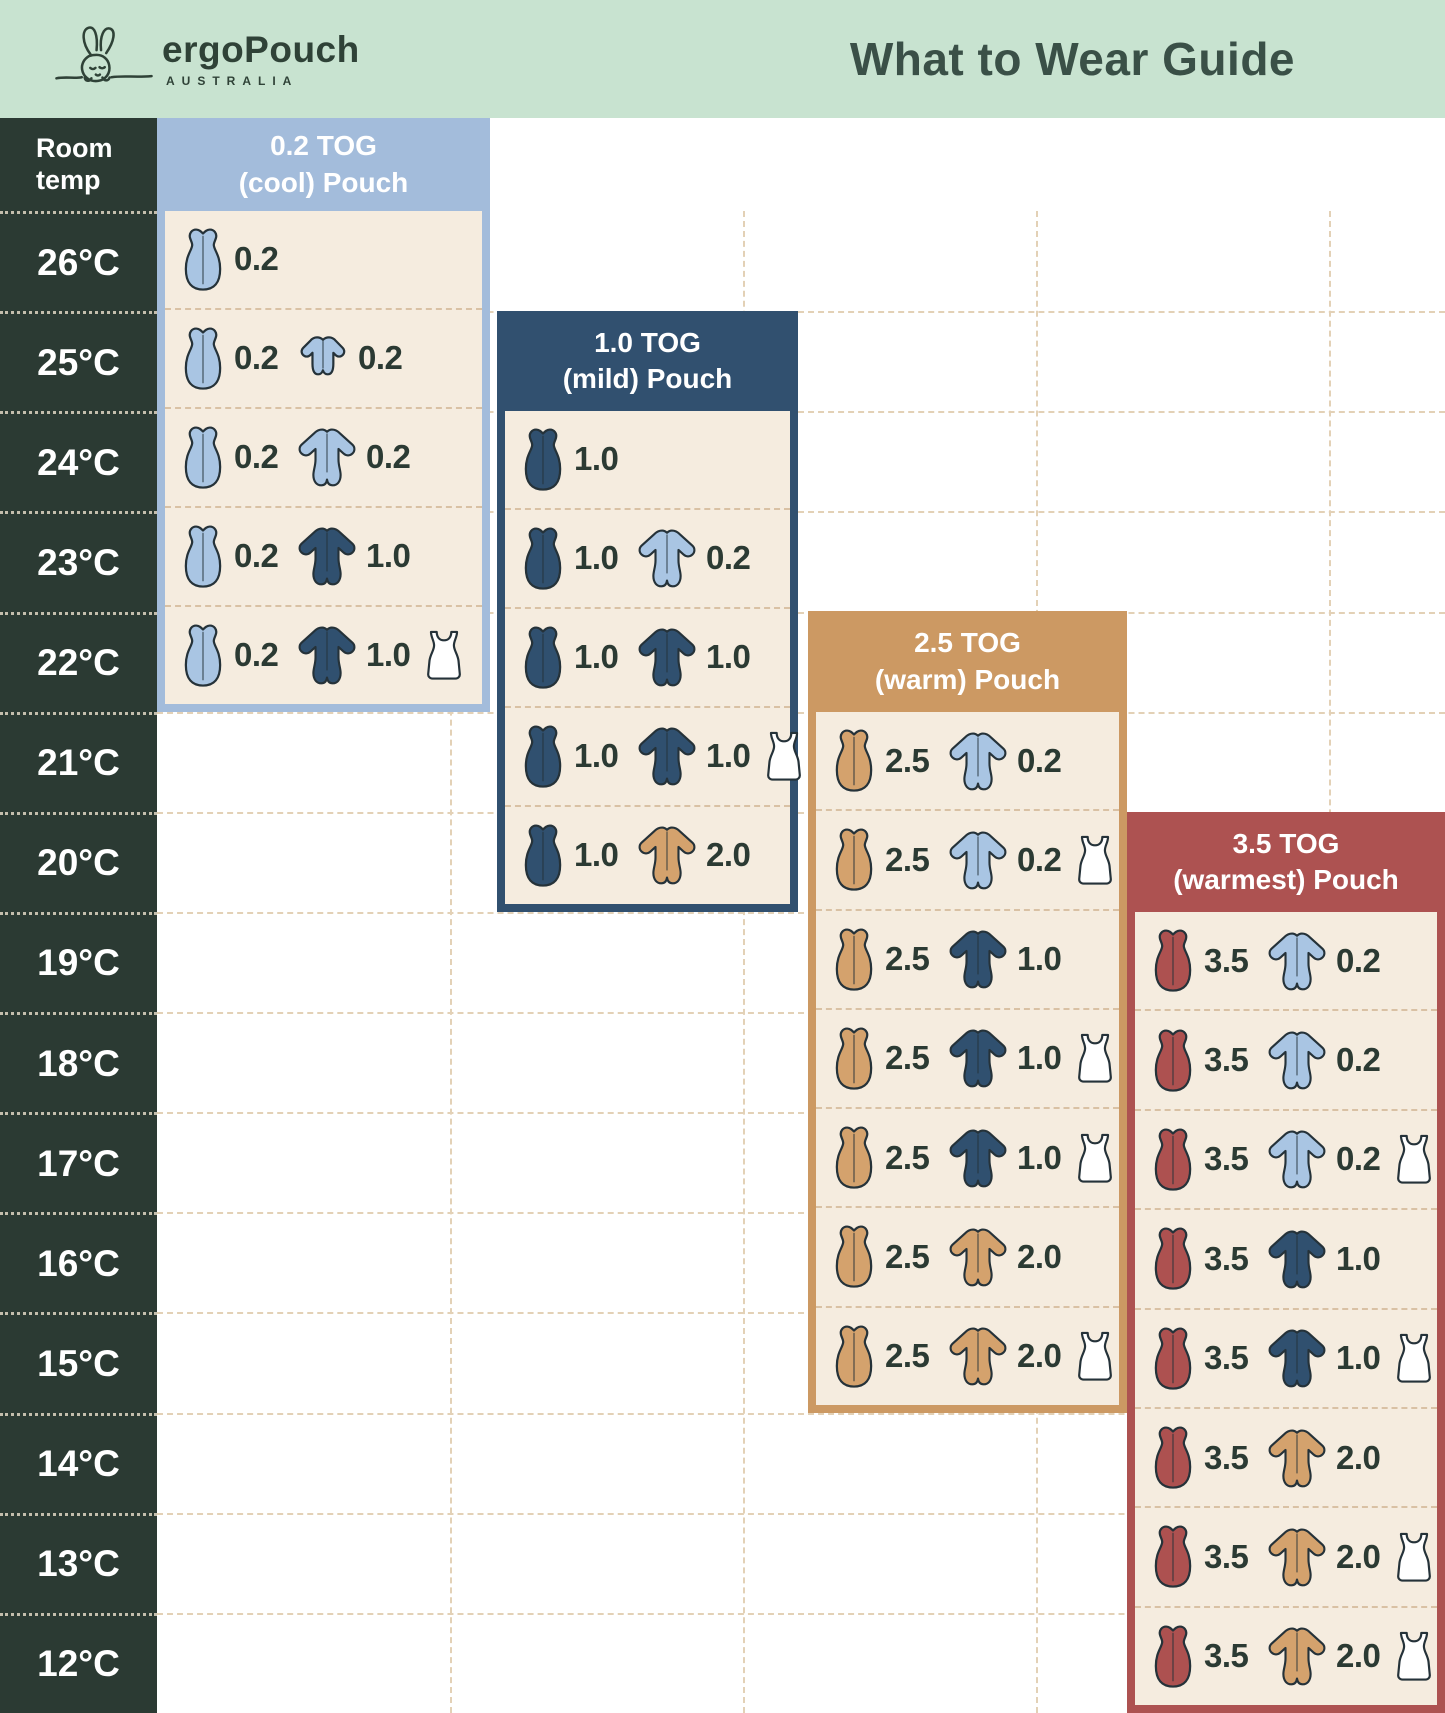  What do you see at coordinates (78, 1162) in the screenshot?
I see `temp-label: 17°C` at bounding box center [78, 1162].